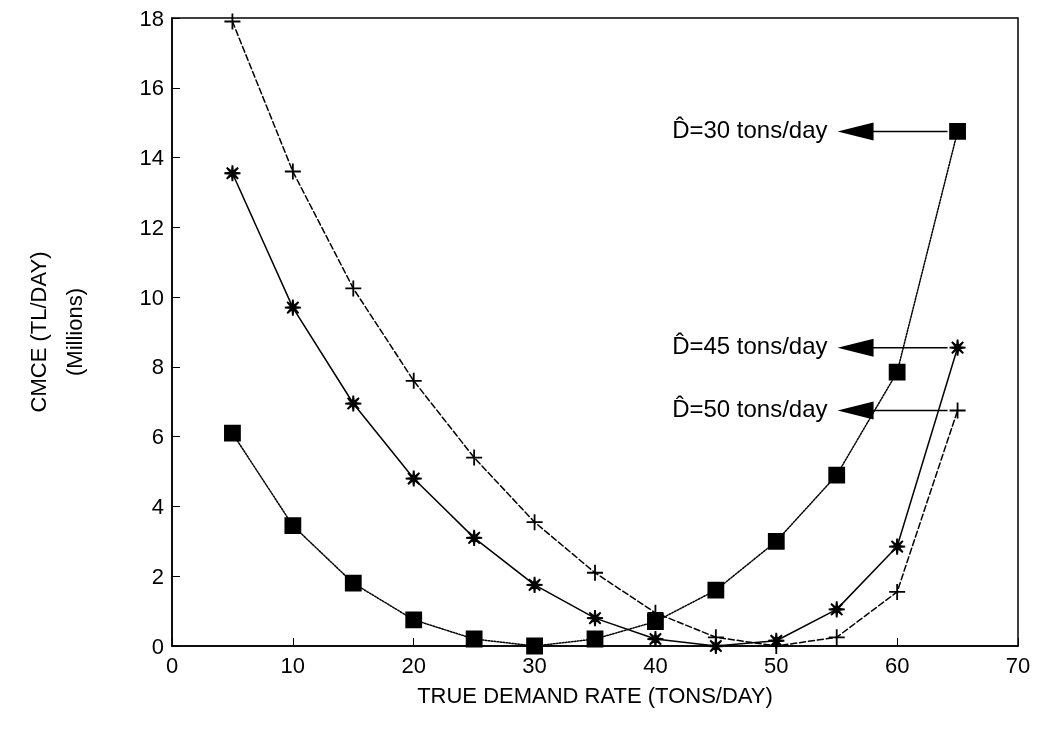 Image resolution: width=1041 pixels, height=733 pixels. Describe the element at coordinates (151, 18) in the screenshot. I see `y-tick-label: 18` at that location.